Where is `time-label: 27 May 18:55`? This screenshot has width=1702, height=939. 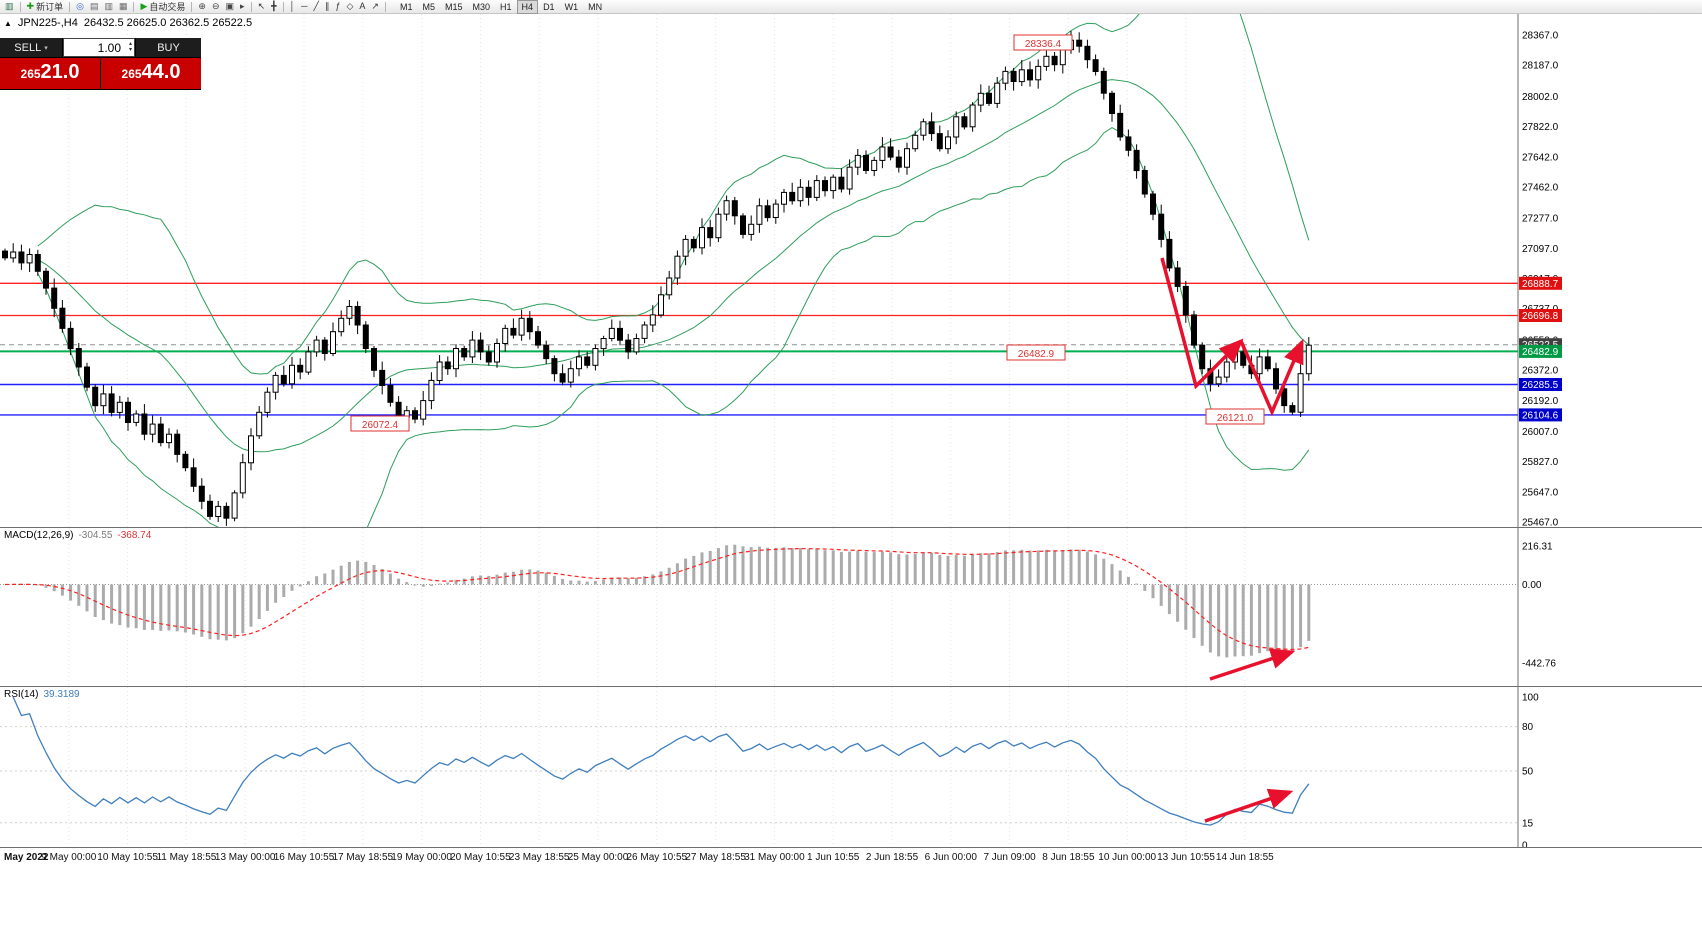
time-label: 27 May 18:55 is located at coordinates (715, 857).